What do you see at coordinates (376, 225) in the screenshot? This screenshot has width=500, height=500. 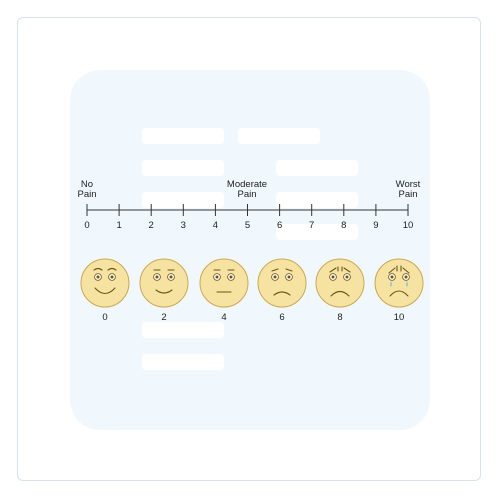 I see `scale-tick-label: 9` at bounding box center [376, 225].